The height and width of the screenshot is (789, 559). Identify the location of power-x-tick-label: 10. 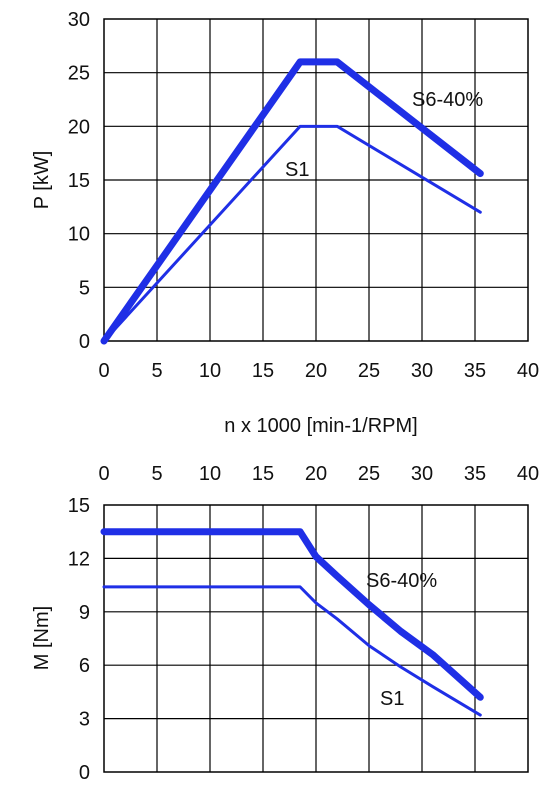
(210, 371).